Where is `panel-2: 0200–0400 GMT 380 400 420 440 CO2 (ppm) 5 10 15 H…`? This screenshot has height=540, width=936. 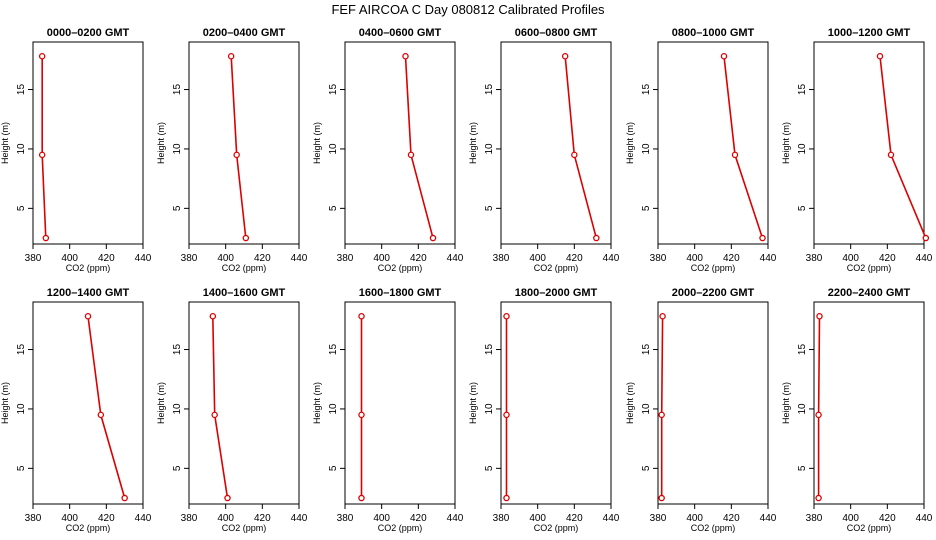
panel-2: 0200–0400 GMT 380 400 420 440 CO2 (ppm) 5 10 15 H… is located at coordinates (232, 150).